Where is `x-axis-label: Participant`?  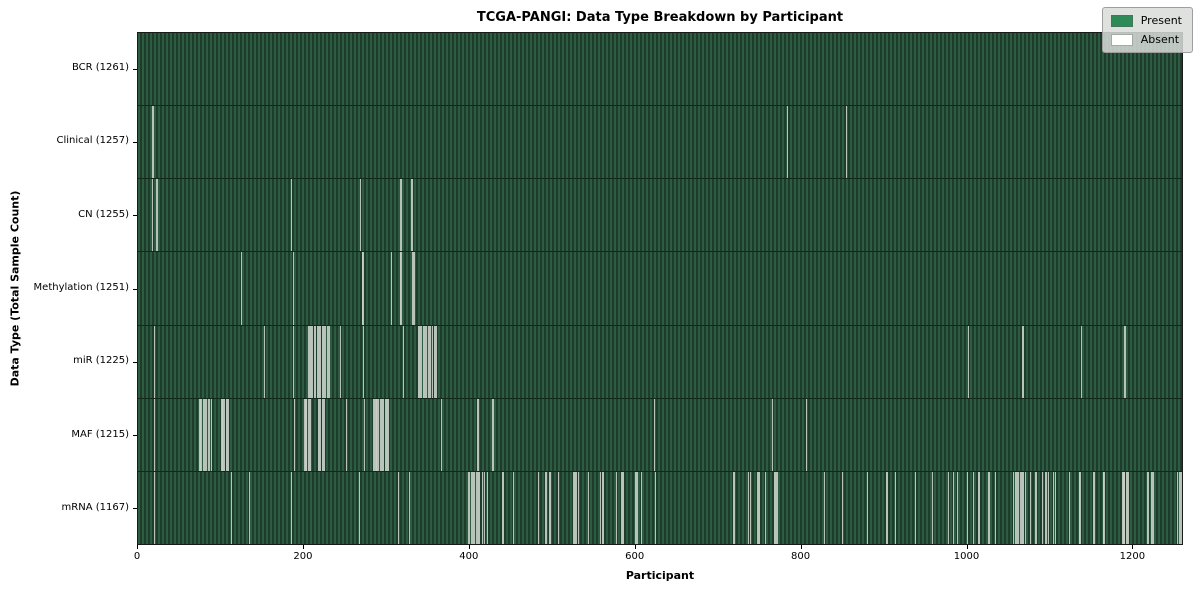
x-axis-label: Participant is located at coordinates (660, 575).